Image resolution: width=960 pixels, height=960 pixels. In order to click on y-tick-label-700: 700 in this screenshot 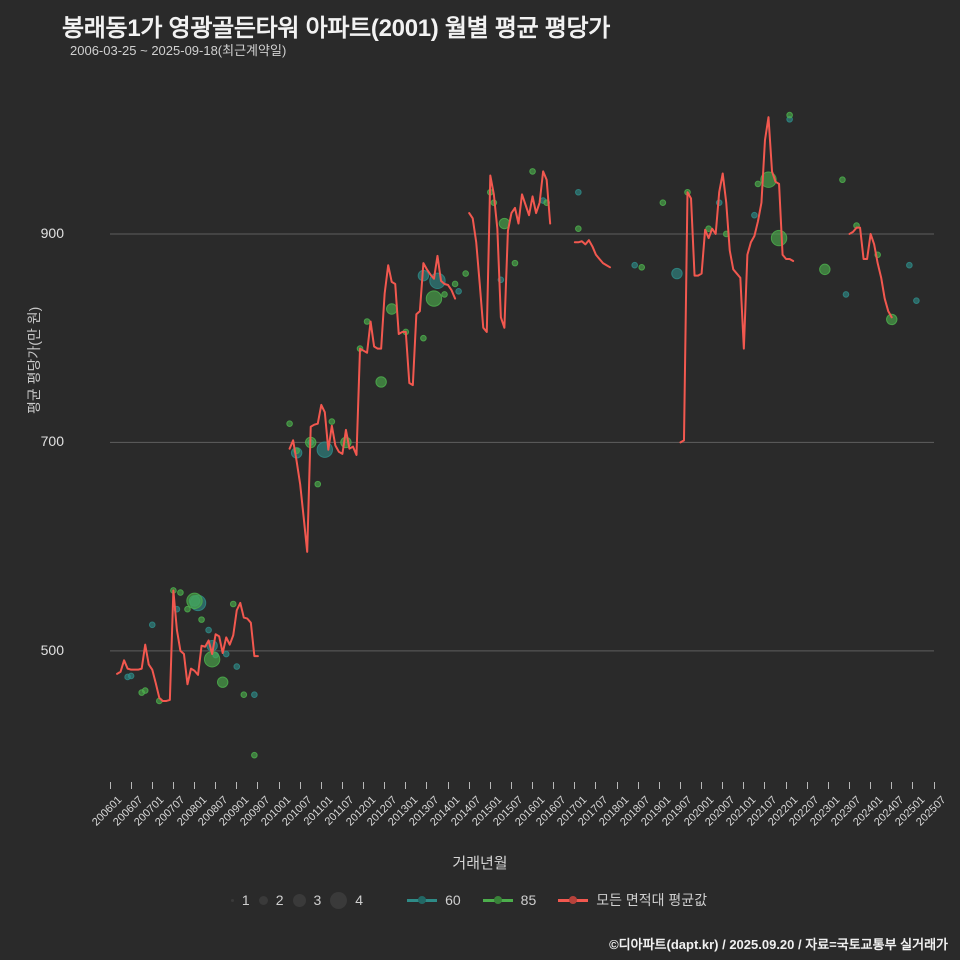, I will do `click(52, 441)`.